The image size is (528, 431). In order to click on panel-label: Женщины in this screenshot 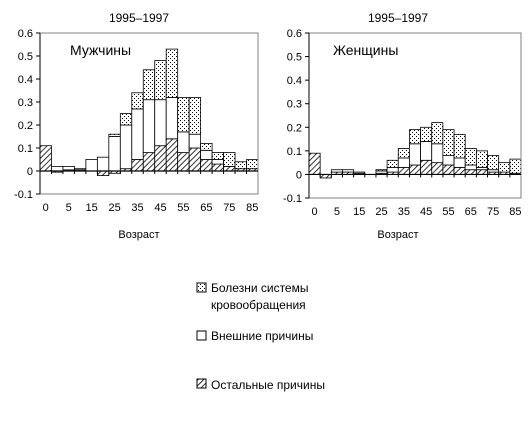, I will do `click(365, 50)`.